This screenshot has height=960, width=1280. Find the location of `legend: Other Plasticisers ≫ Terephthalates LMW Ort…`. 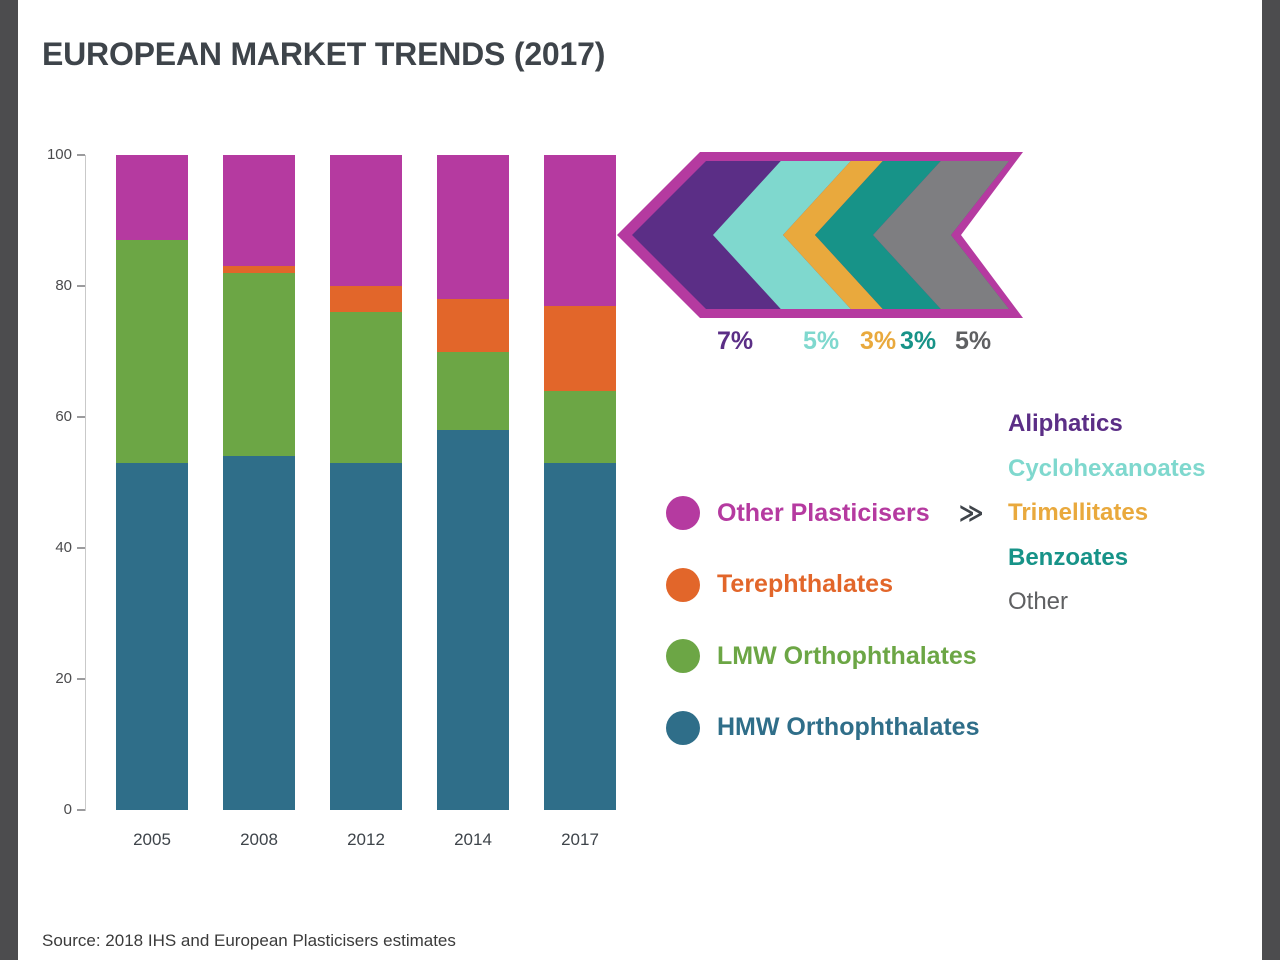

legend: Other Plasticisers ≫ Terephthalates LMW Ort… is located at coordinates (886, 622).